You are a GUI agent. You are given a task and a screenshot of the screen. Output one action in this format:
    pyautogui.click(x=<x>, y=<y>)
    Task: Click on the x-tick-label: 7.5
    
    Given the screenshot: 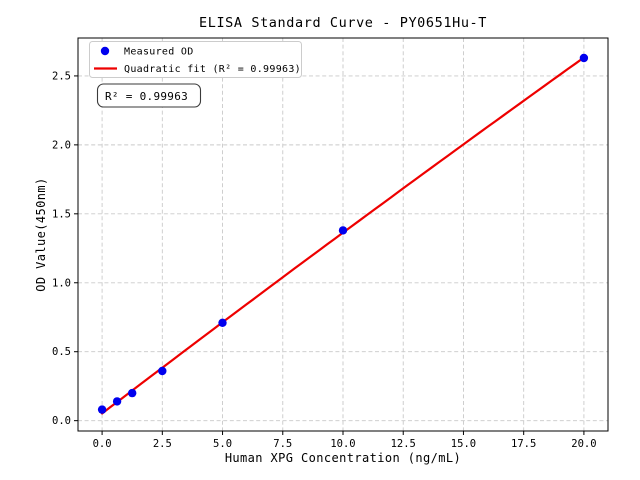 What is the action you would take?
    pyautogui.click(x=282, y=444)
    